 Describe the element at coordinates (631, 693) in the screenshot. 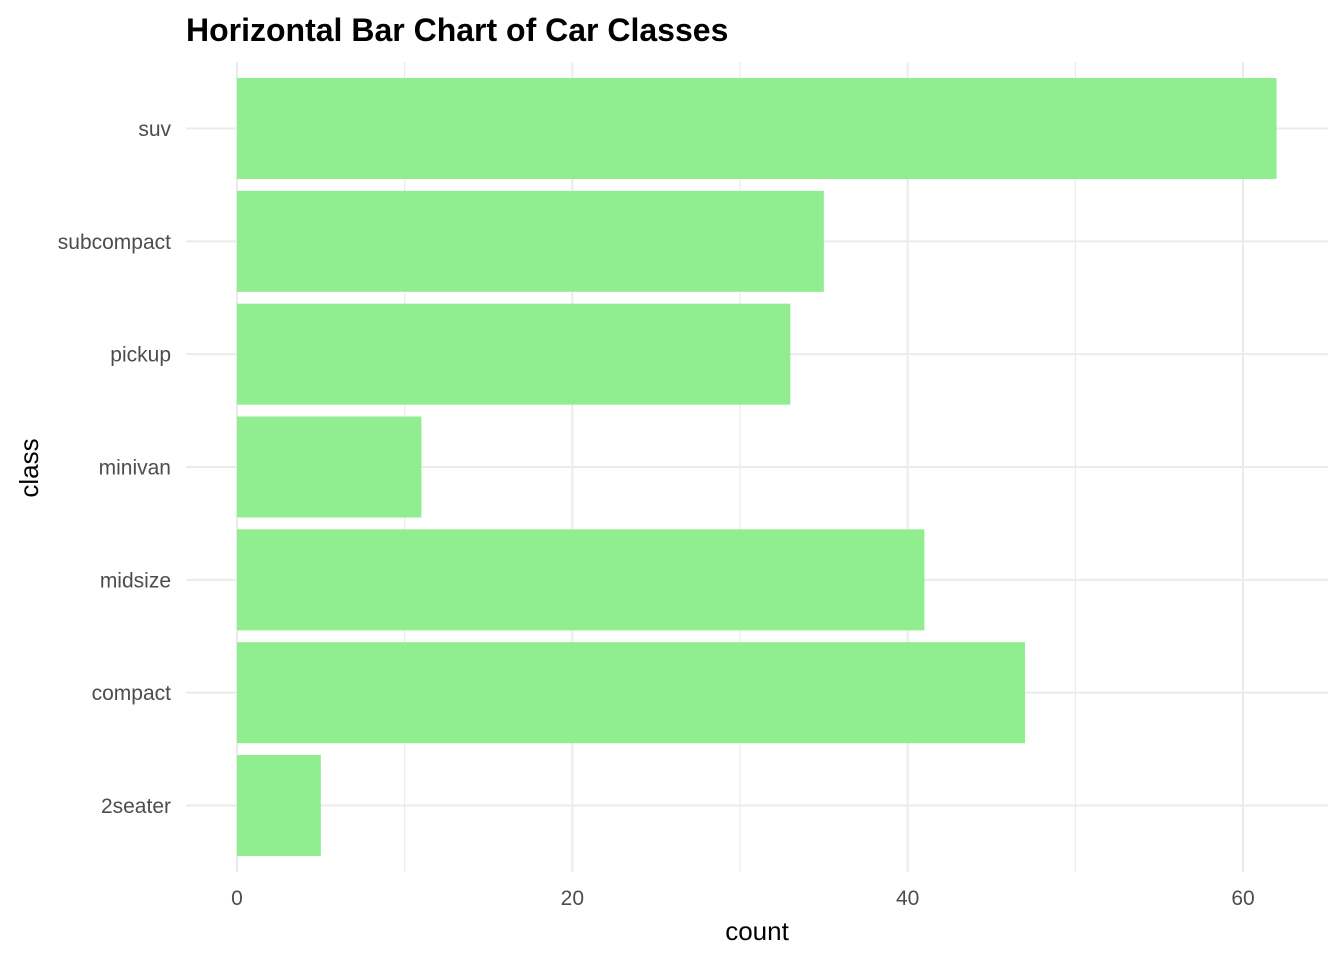

I see `bar-compact` at that location.